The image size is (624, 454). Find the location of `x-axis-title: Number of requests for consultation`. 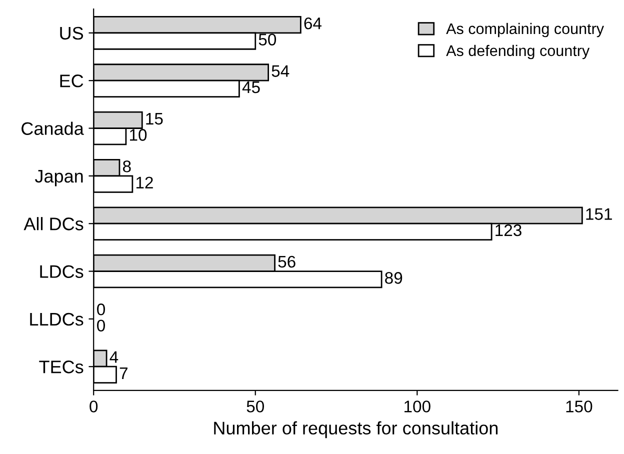

x-axis-title: Number of requests for consultation is located at coordinates (356, 429).